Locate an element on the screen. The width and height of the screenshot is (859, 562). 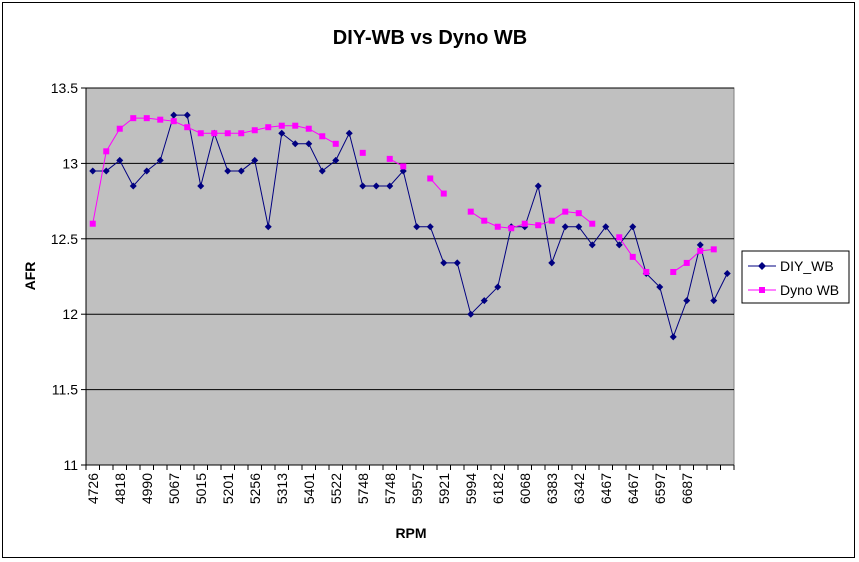
x-tick-label: 6687 is located at coordinates (687, 488).